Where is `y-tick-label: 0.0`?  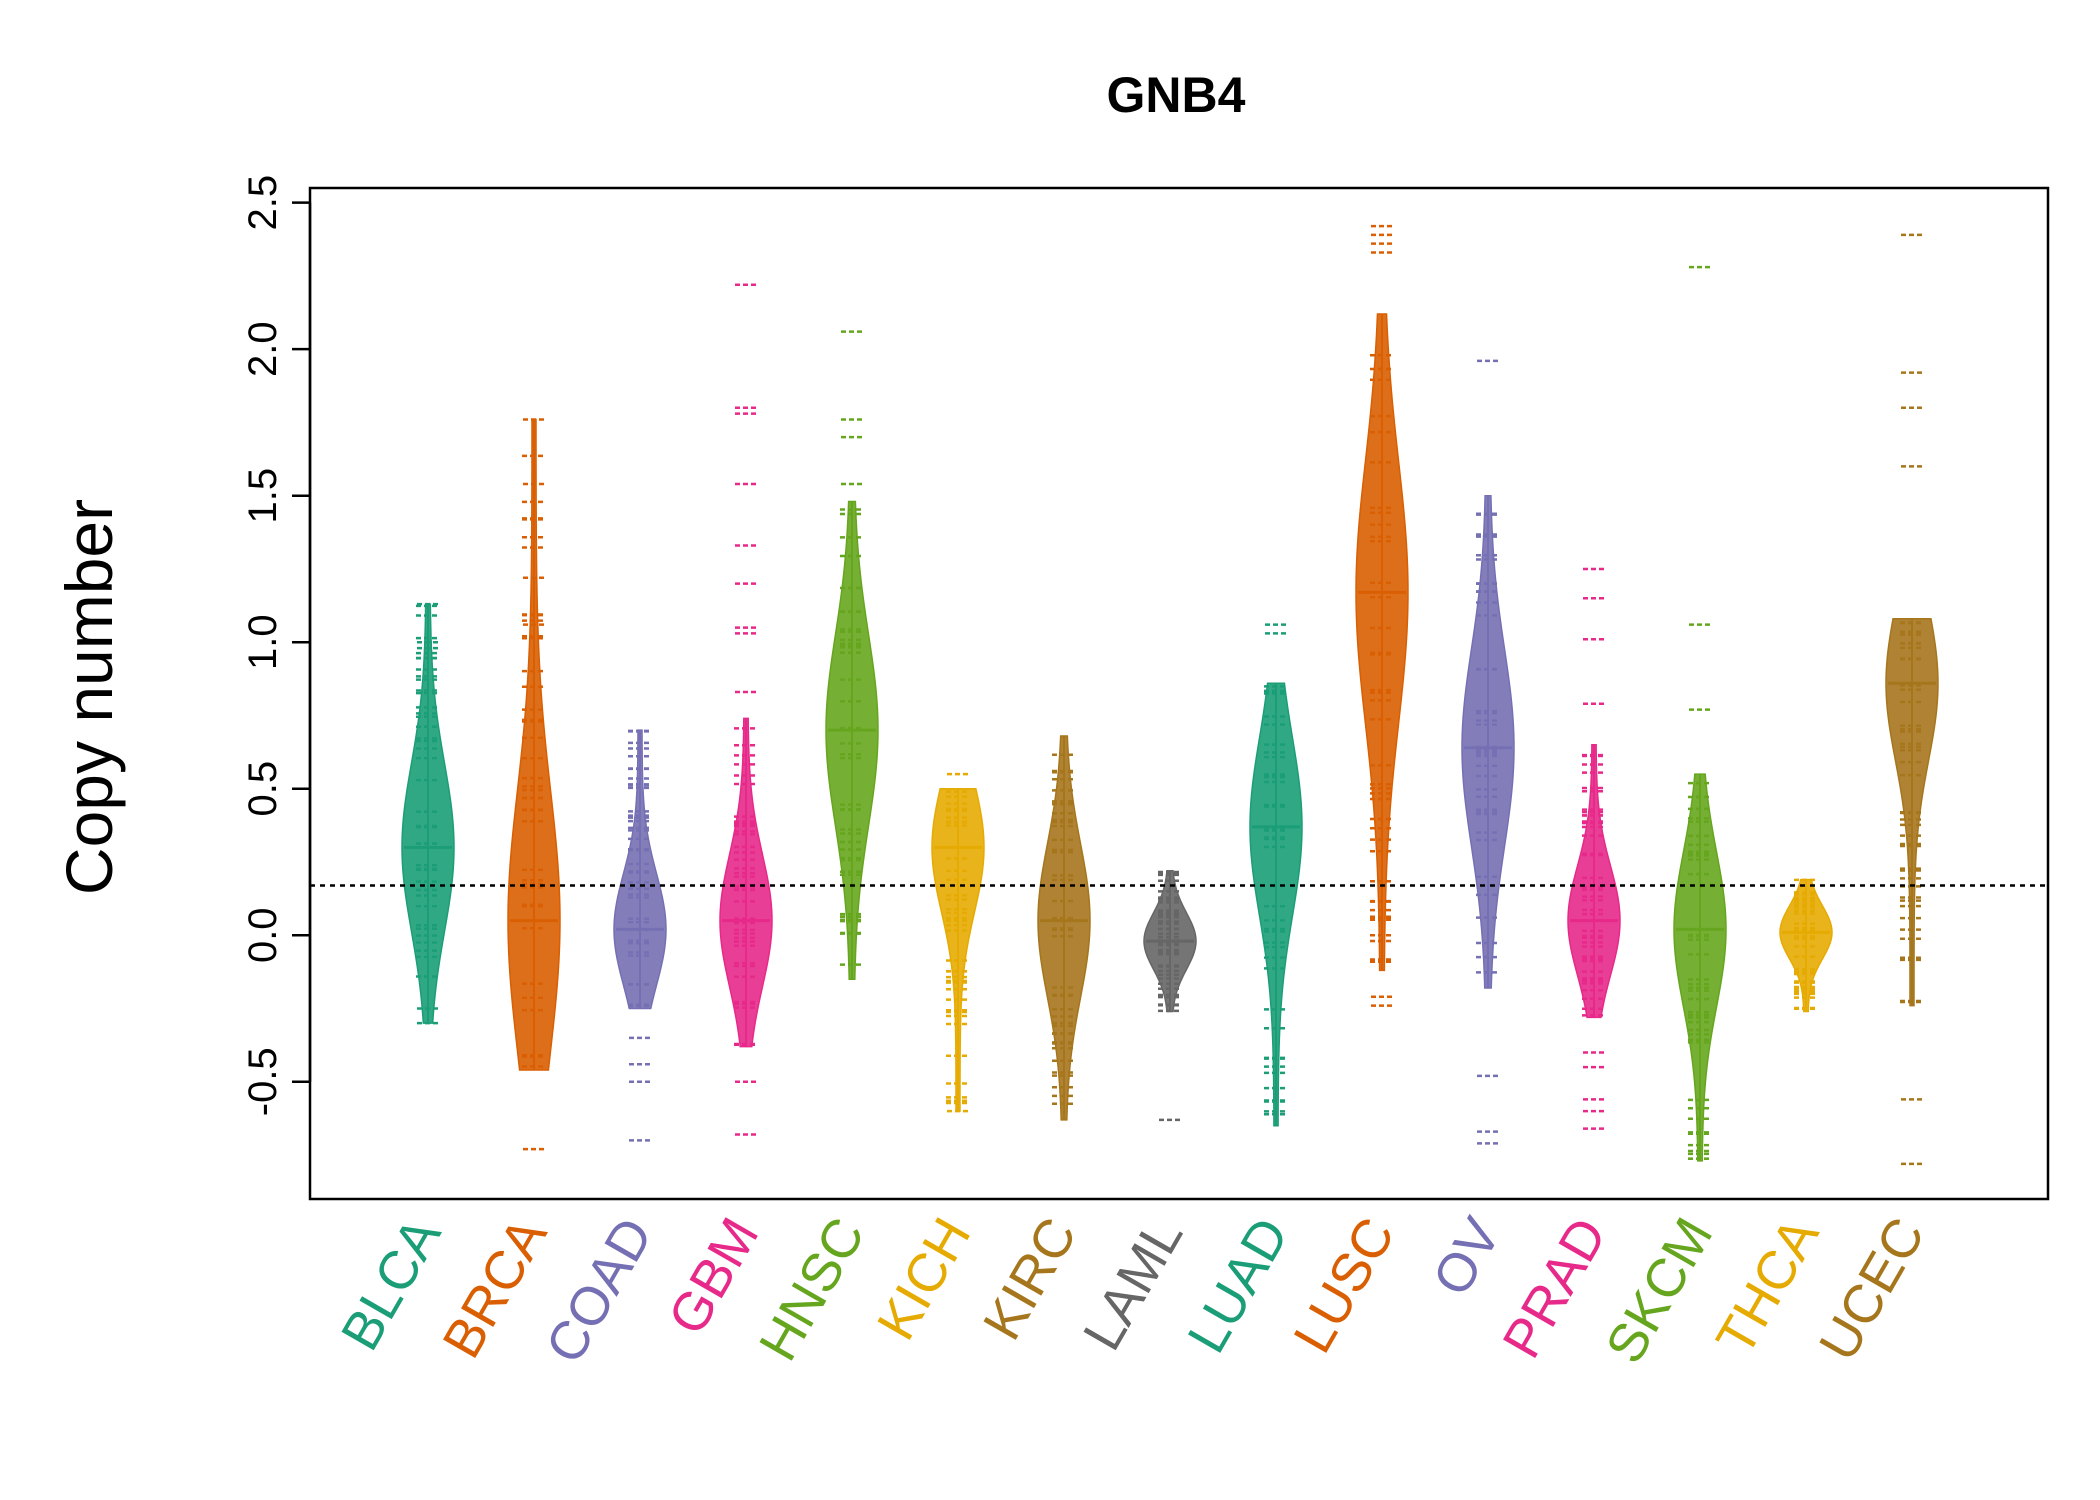 y-tick-label: 0.0 is located at coordinates (263, 935).